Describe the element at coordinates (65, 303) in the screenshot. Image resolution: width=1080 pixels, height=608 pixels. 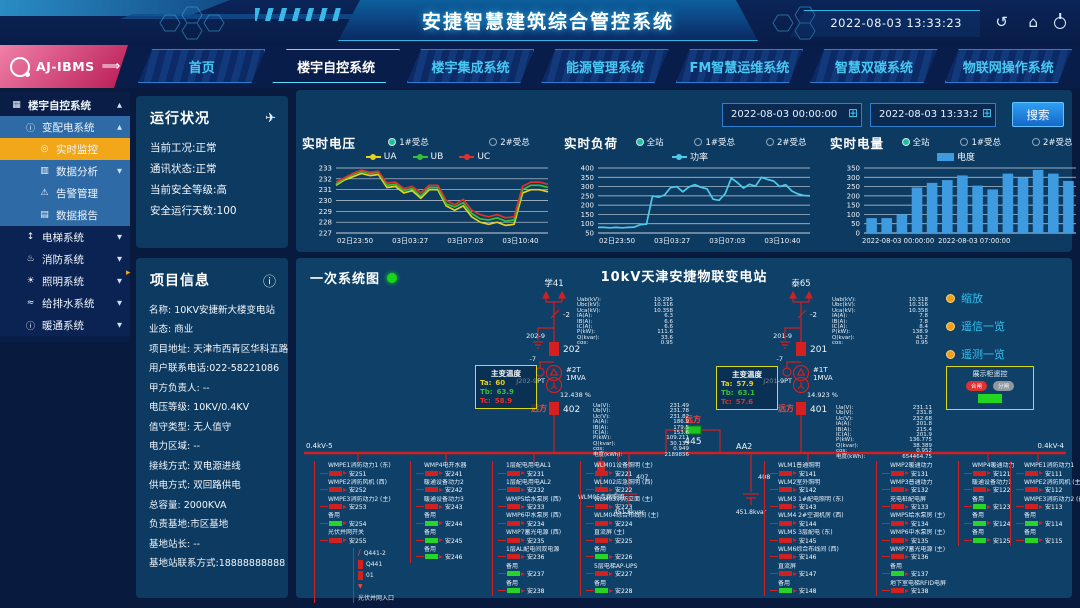
I see `sidebar-item-10: ≈ 给排水系统 ▼` at that location.